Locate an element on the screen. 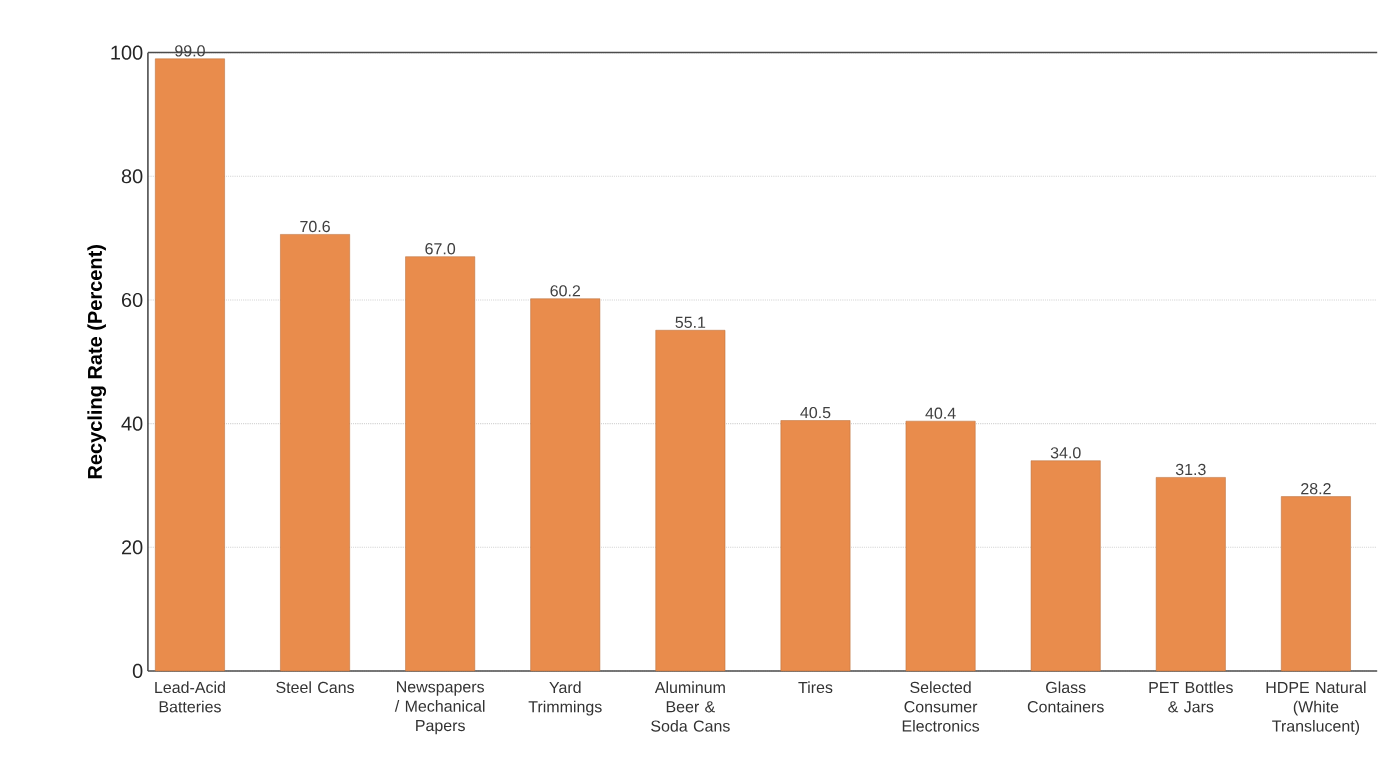  data-label: 34.0 is located at coordinates (1065, 453).